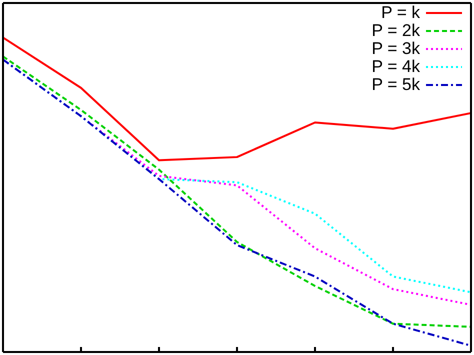 The width and height of the screenshot is (474, 355). Describe the element at coordinates (396, 84) in the screenshot. I see `legend-label: P = 5k` at that location.